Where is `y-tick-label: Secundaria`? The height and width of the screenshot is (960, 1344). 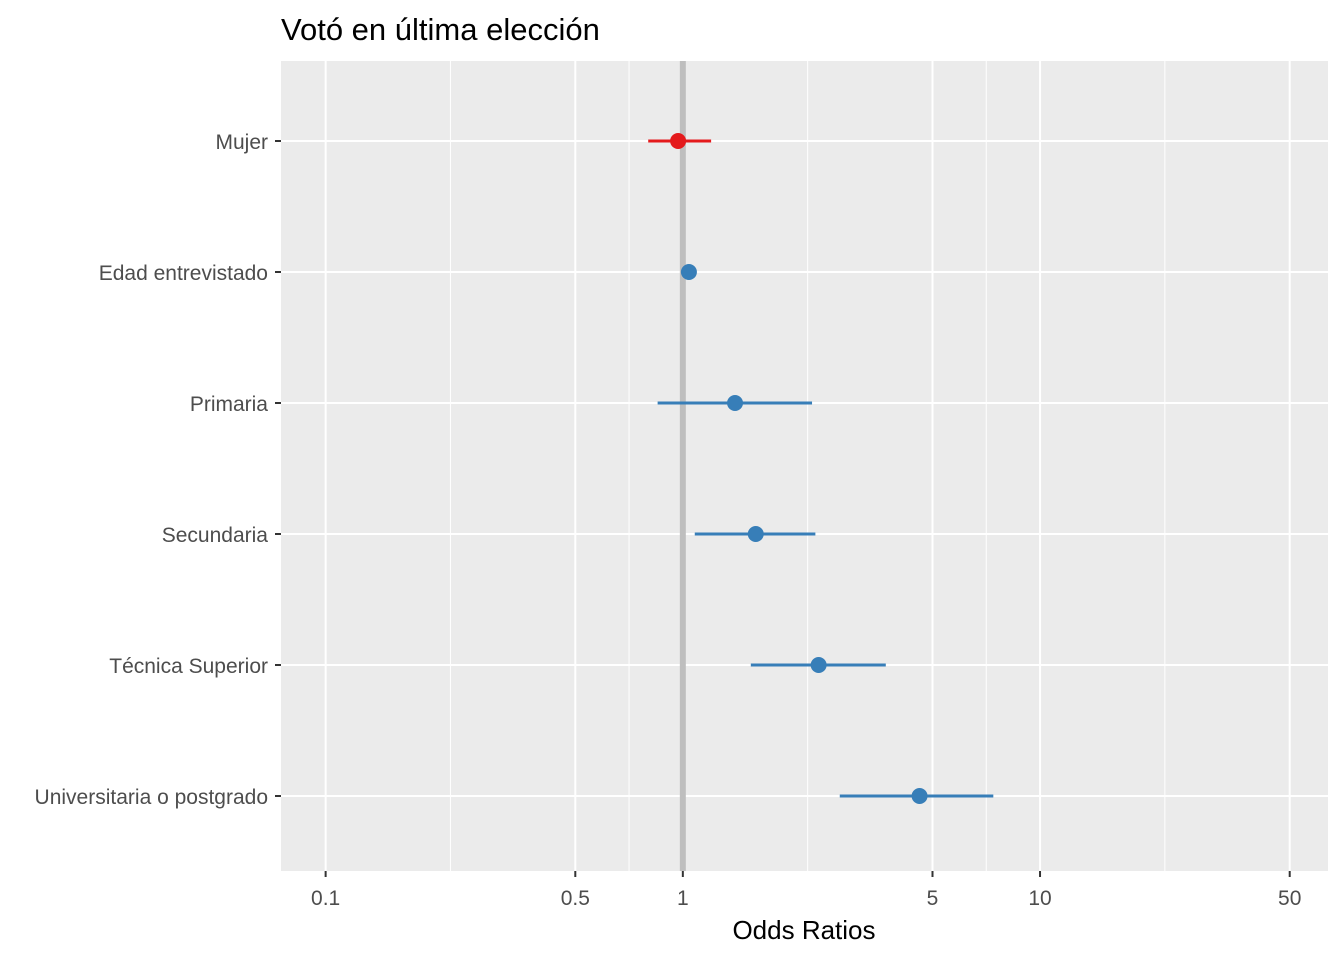 y-tick-label: Secundaria is located at coordinates (215, 535).